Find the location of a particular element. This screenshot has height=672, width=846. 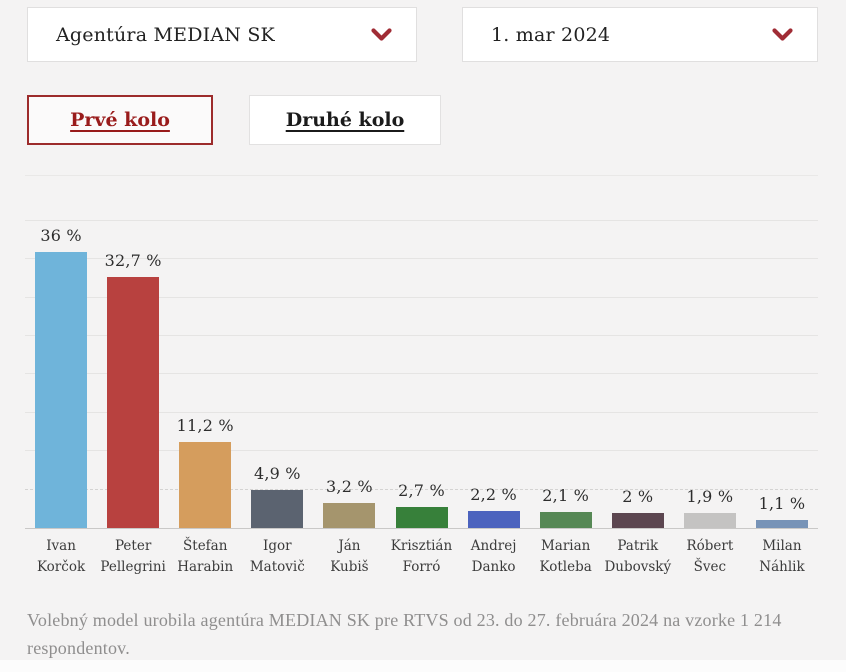

bar-category-label: Krisztián Forró is located at coordinates (422, 557).